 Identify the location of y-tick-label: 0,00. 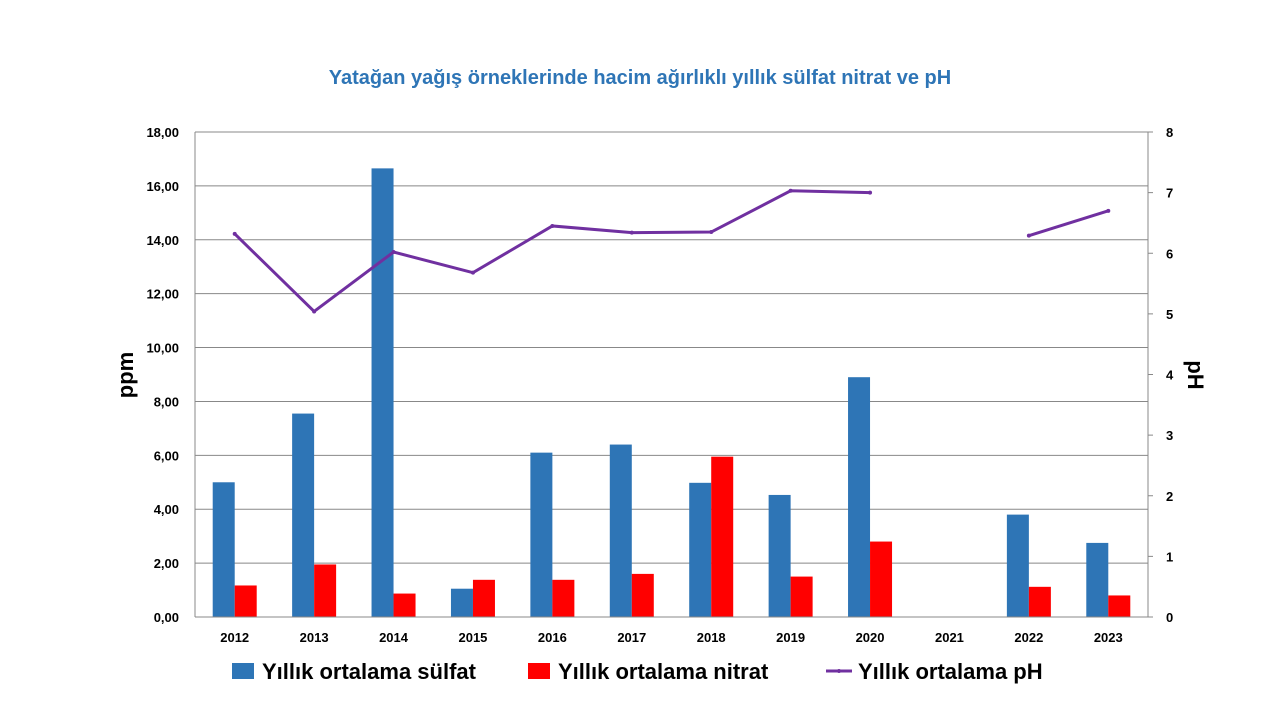
(166, 617).